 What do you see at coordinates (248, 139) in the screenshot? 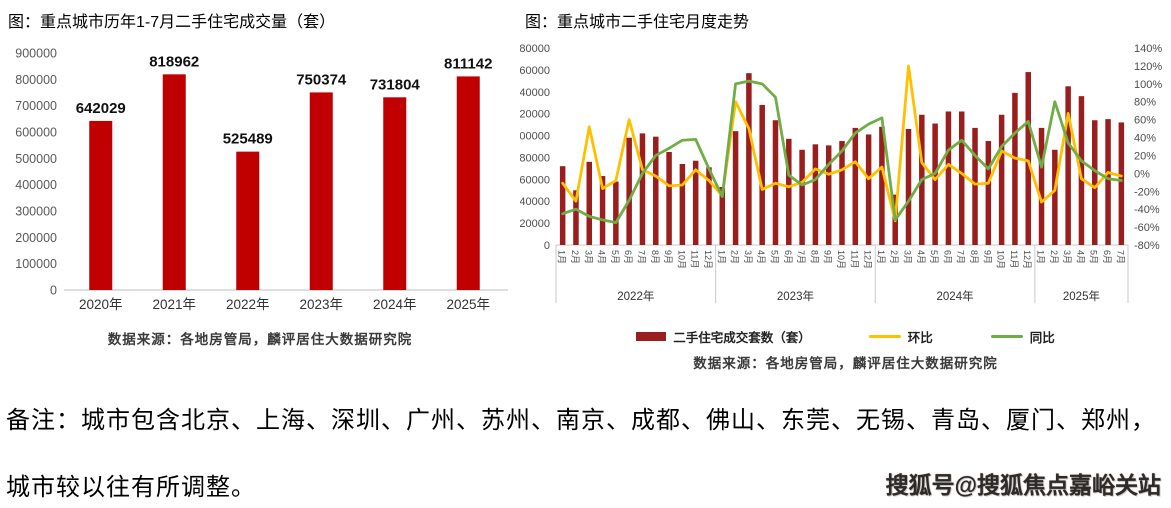
I see `svg-text: 525489` at bounding box center [248, 139].